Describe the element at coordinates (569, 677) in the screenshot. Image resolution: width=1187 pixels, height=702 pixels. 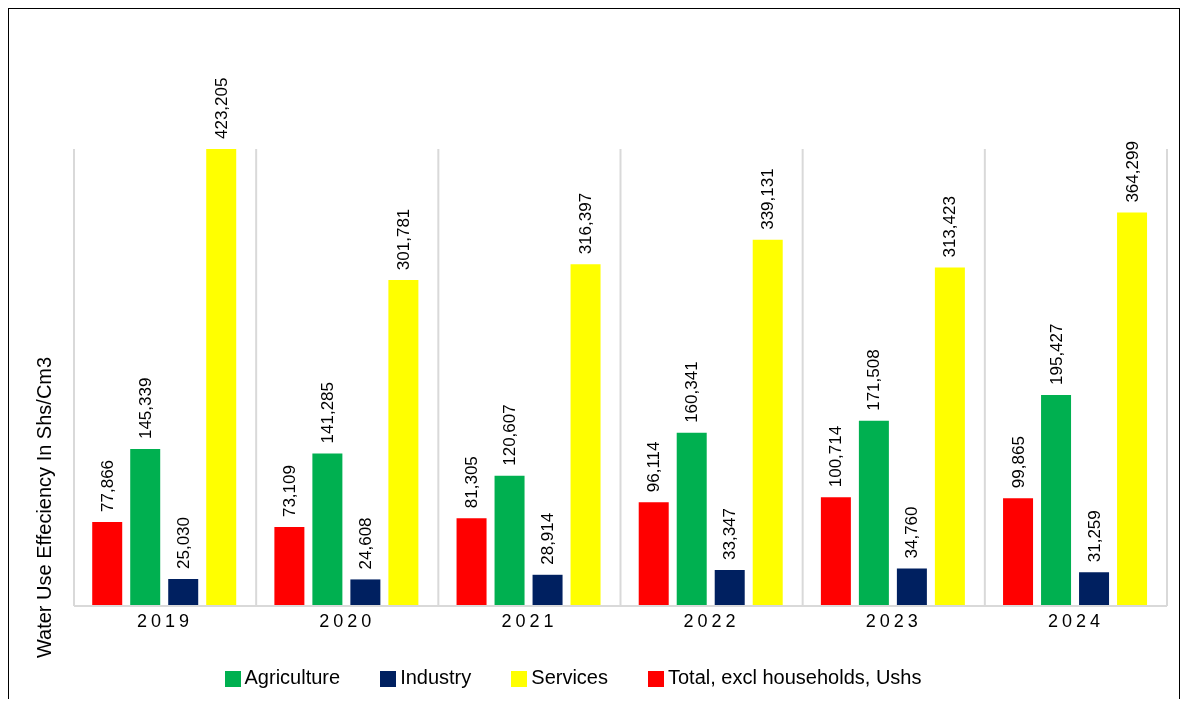
I see `legend-label: Services` at that location.